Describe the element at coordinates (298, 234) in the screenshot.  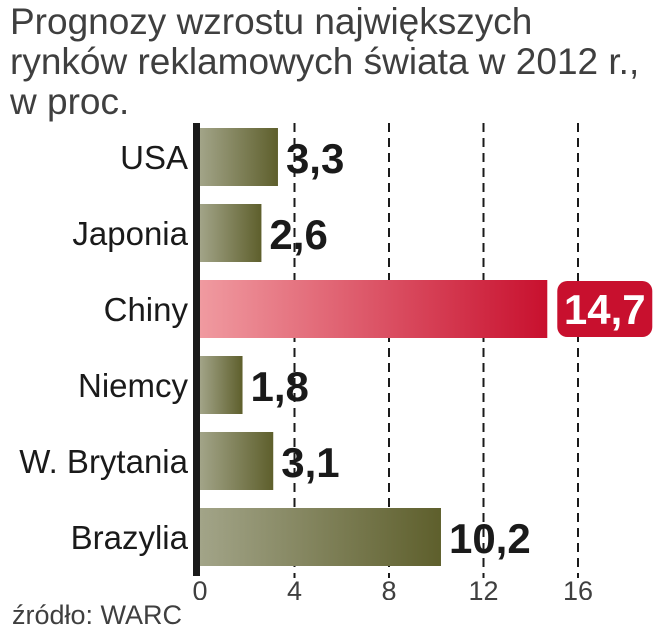
I see `value-label: 2,6` at that location.